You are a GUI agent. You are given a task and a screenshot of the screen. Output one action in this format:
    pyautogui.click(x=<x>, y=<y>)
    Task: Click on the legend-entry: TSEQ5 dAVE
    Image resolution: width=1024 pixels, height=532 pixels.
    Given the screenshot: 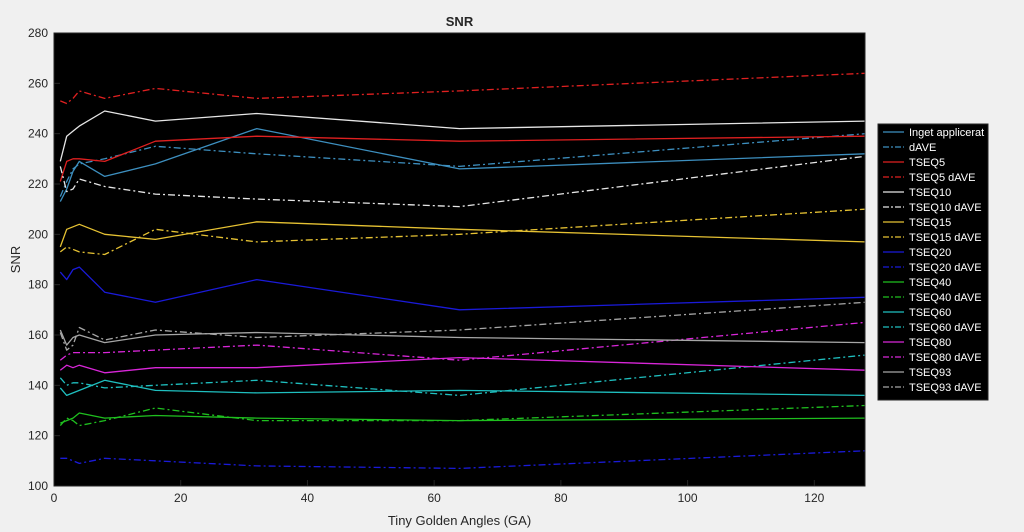 What is the action you would take?
    pyautogui.click(x=942, y=178)
    